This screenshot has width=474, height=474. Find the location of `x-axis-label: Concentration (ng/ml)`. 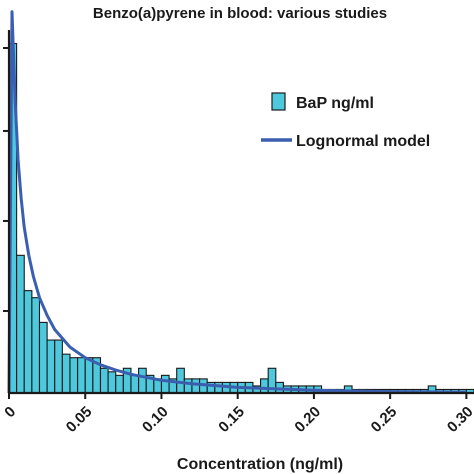

x-axis-label: Concentration (ng/ml) is located at coordinates (260, 464).